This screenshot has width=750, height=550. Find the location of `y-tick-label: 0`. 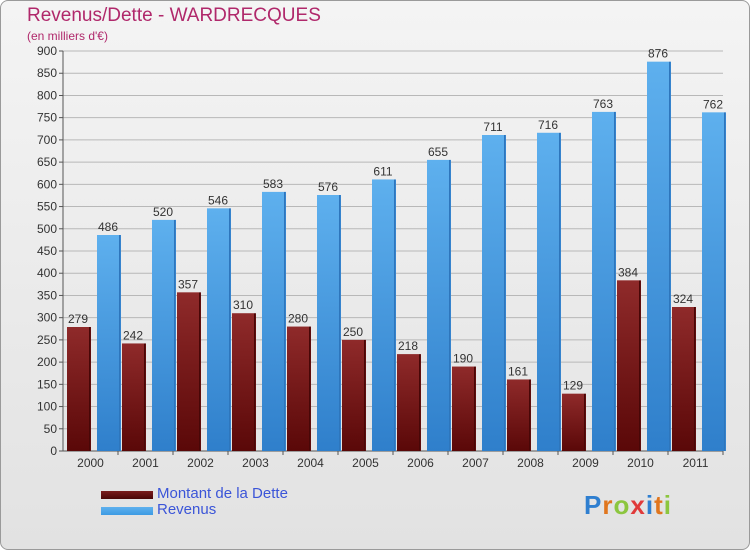

y-tick-label: 0 is located at coordinates (53, 451).